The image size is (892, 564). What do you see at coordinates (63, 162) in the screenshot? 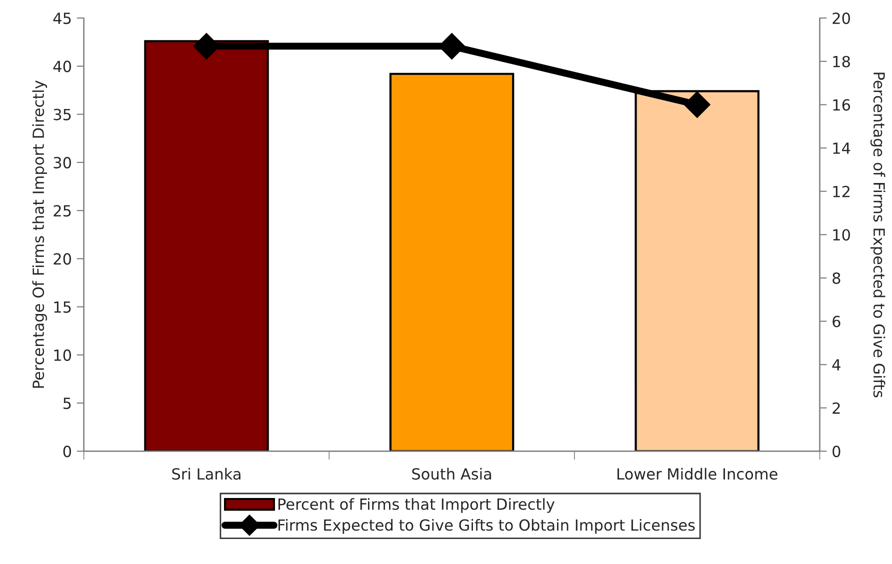
I see `y-tick-label: 30` at bounding box center [63, 162].